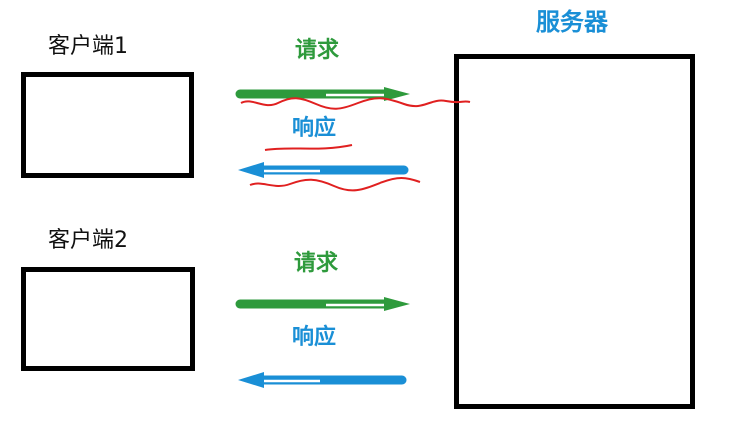 The image size is (747, 428). What do you see at coordinates (314, 338) in the screenshot?
I see `response-label-2: 响应` at bounding box center [314, 338].